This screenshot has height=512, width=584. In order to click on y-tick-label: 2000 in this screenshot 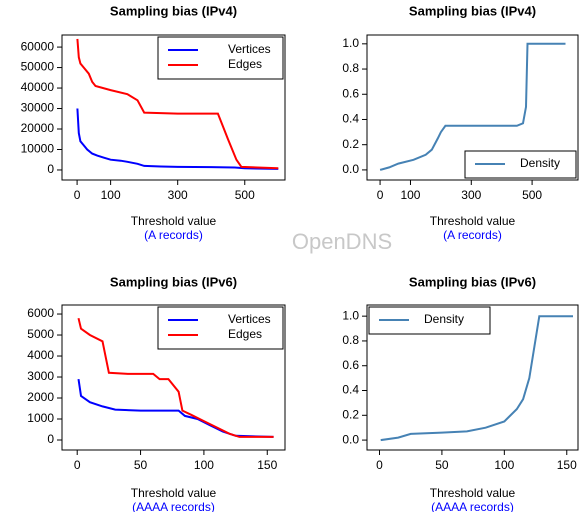, I will do `click(40, 397)`.